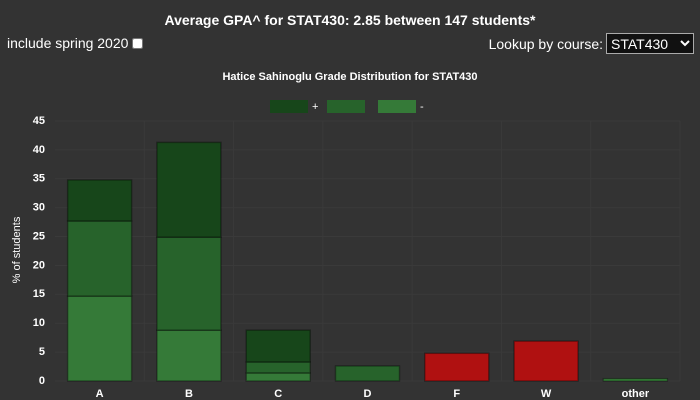  I want to click on x-tick-label: C, so click(278, 394).